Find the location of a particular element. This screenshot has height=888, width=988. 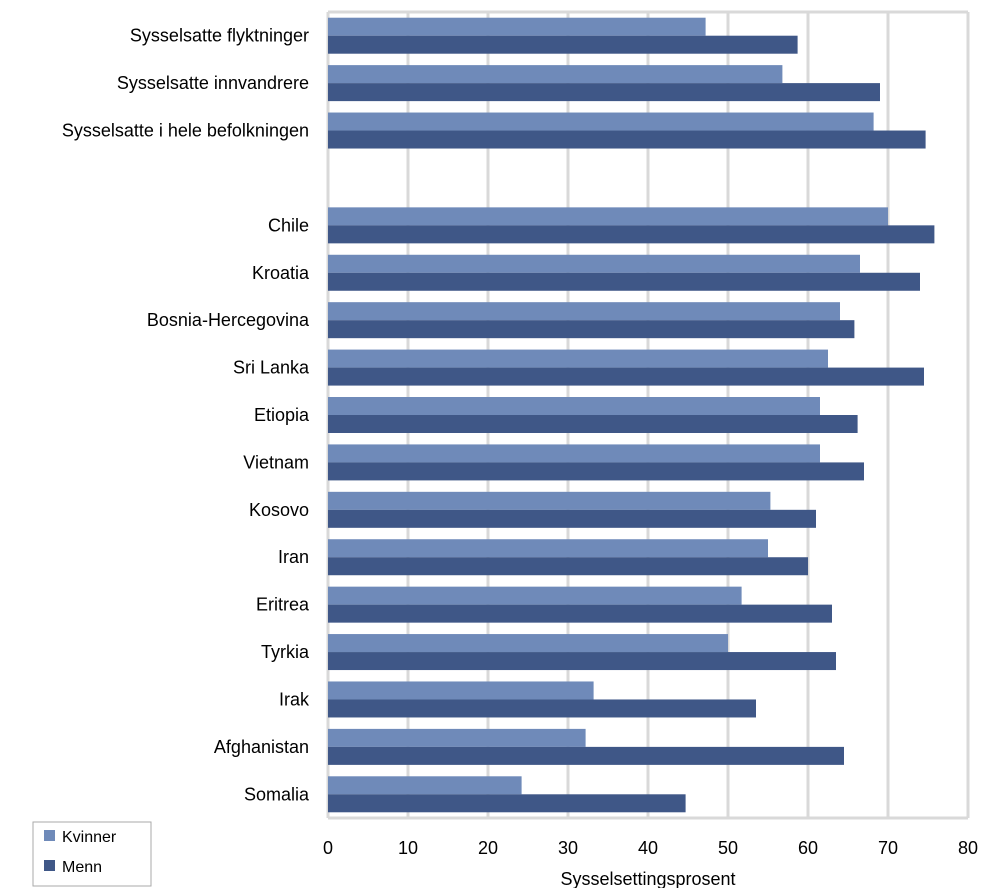

legend-swatch-kvinner is located at coordinates (49, 835).